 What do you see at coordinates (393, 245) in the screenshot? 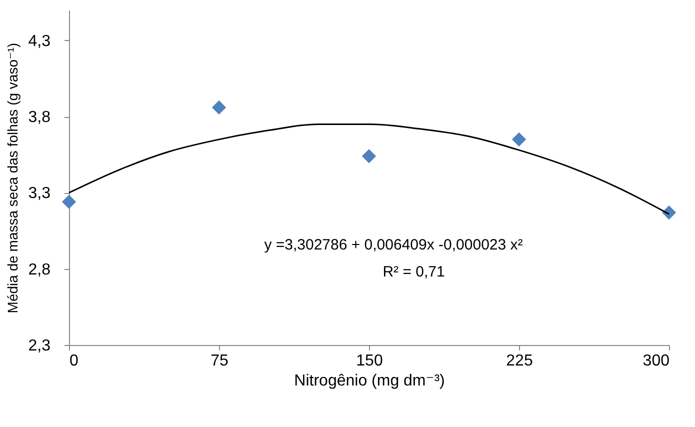
I see `annotation: y =3,302786 + 0,006409x -0,000023 x²` at bounding box center [393, 245].